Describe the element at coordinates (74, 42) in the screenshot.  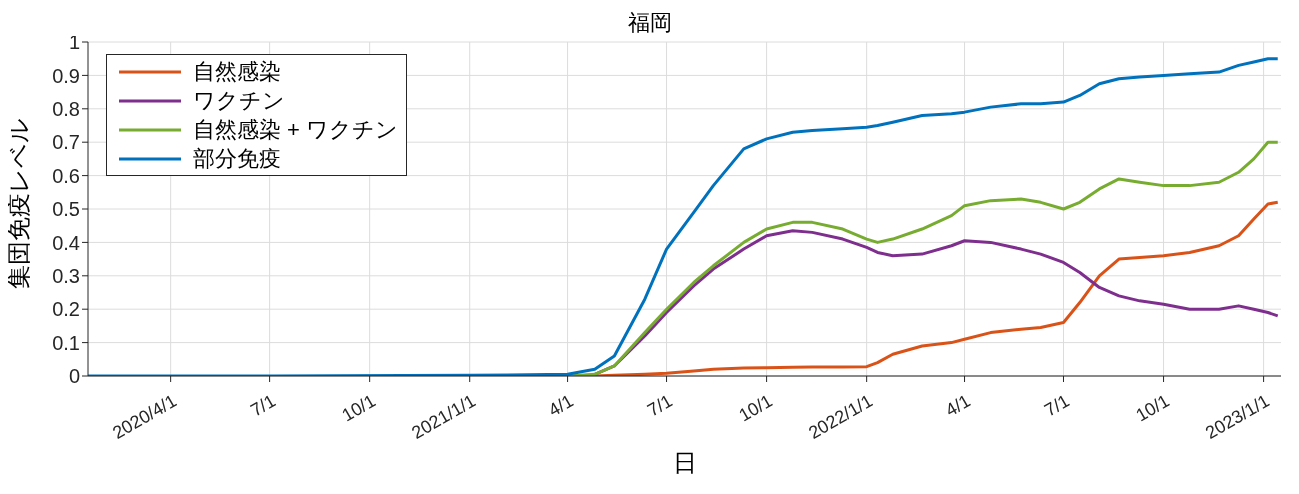
I see `y-tick-label: 1` at that location.